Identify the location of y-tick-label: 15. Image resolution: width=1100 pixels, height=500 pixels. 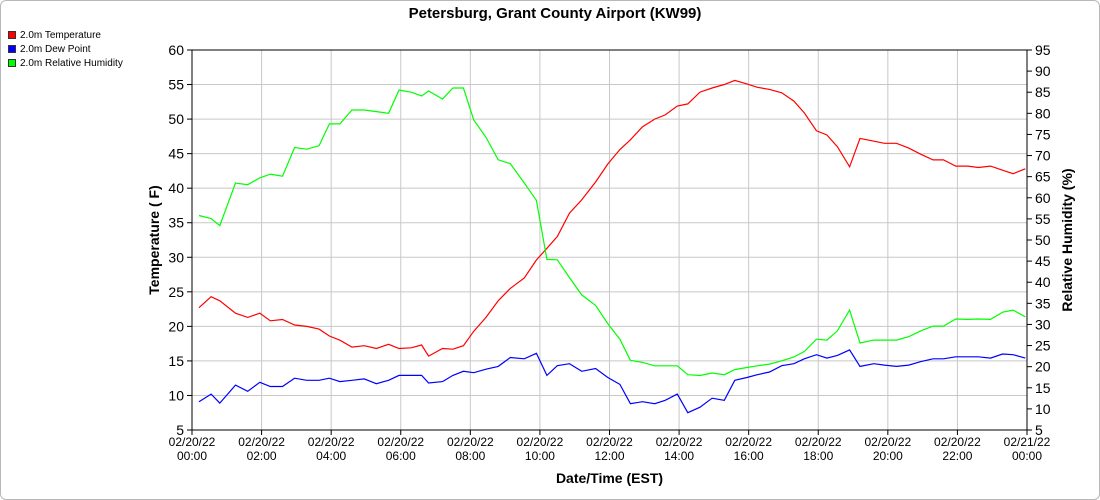
(176, 361).